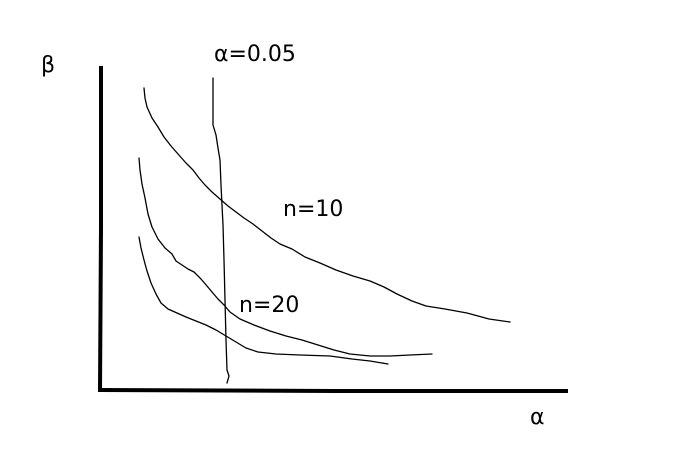 The image size is (684, 454). Describe the element at coordinates (313, 209) in the screenshot. I see `curve-n10-label: n=10` at that location.